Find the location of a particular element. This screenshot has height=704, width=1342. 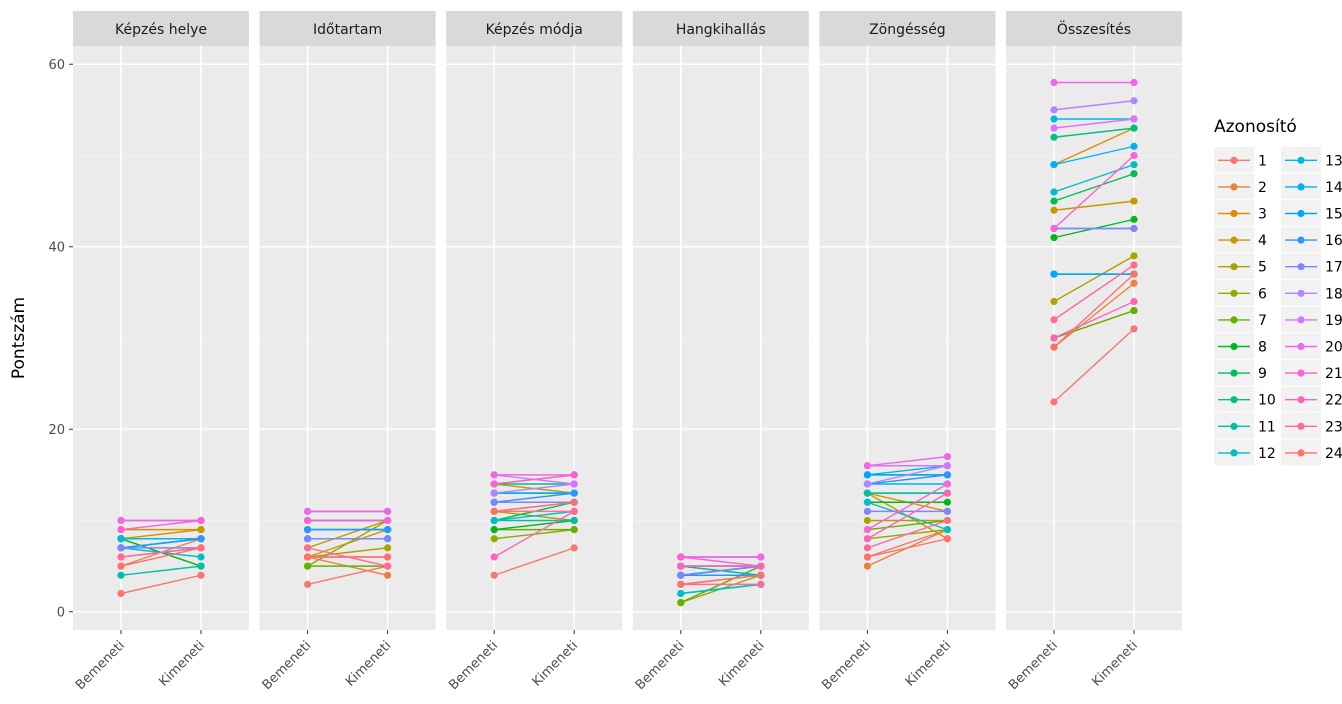

legend-item-9: 9 is located at coordinates (1240, 372).